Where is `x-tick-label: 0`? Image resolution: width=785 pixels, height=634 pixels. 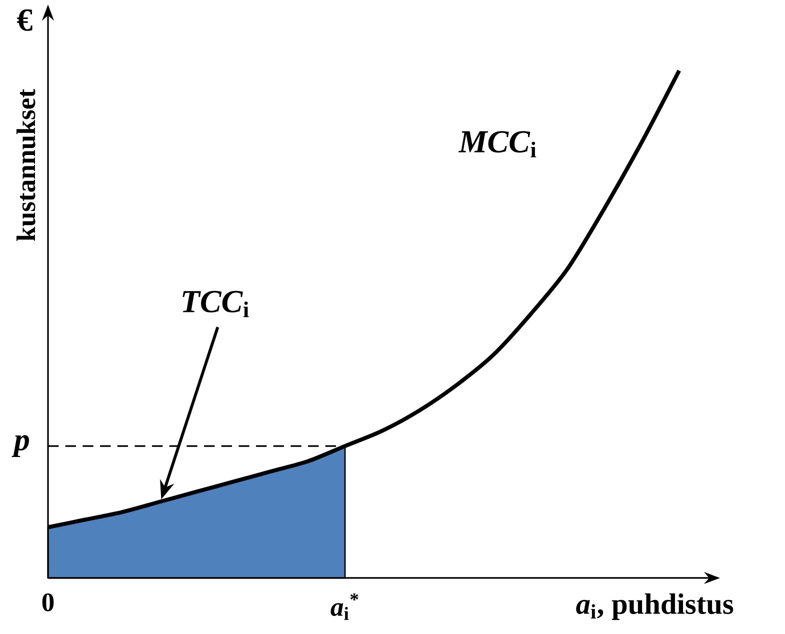
x-tick-label: 0 is located at coordinates (48, 602).